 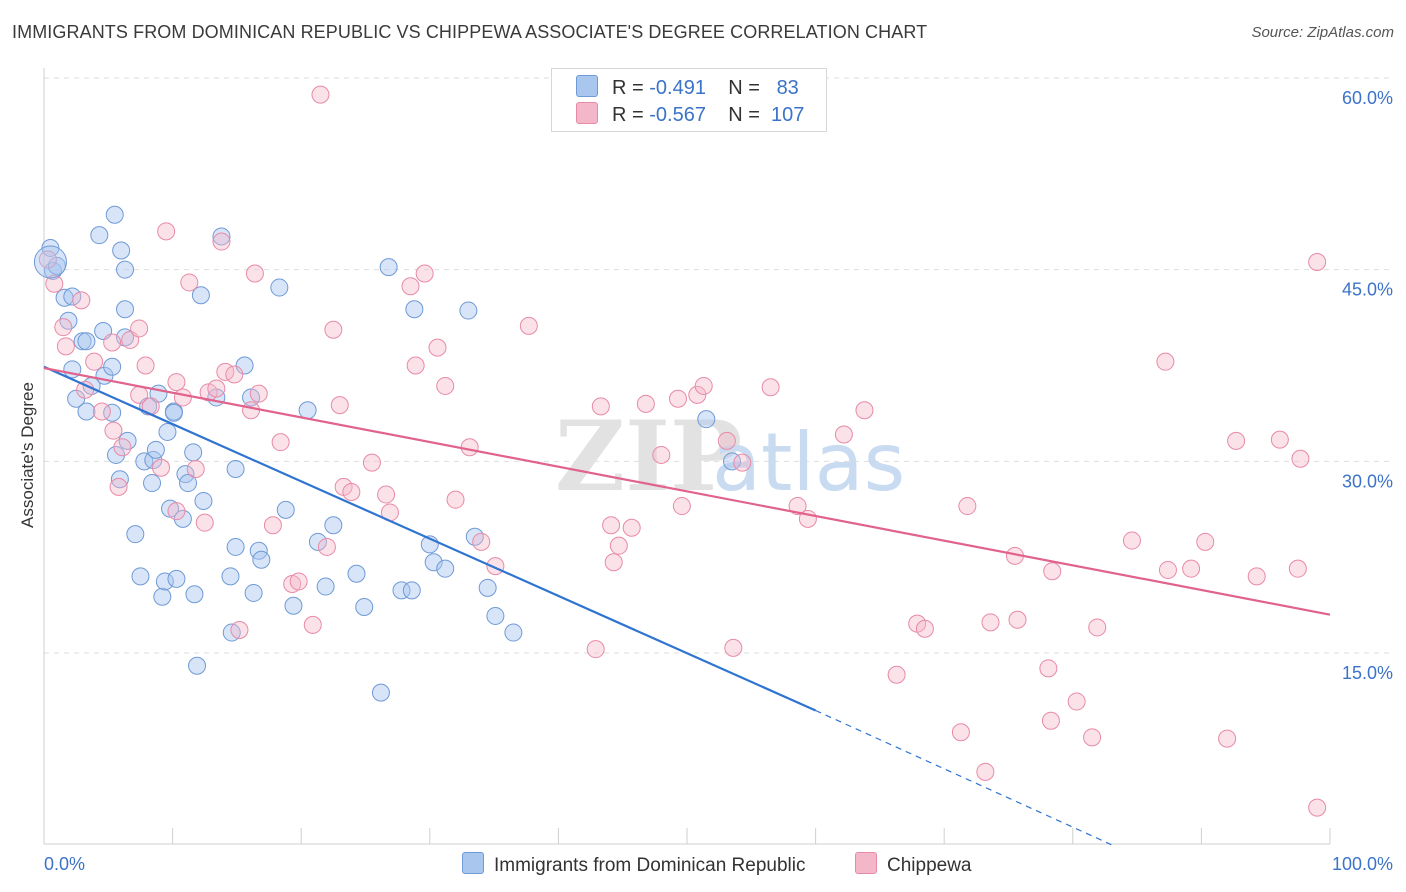 What do you see at coordinates (587, 113) in the screenshot?
I see `legend-swatch-chippewa` at bounding box center [587, 113].